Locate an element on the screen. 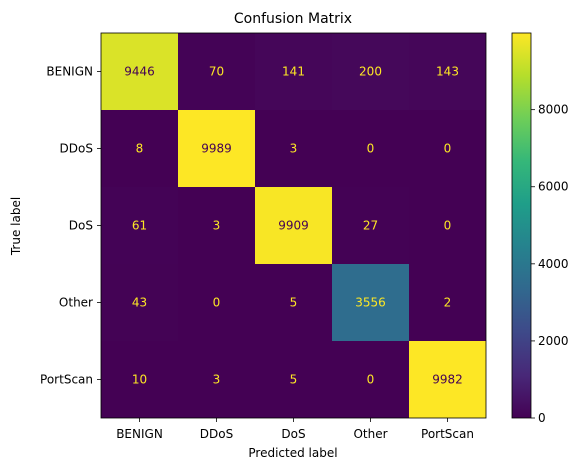 Image resolution: width=586 pixels, height=470 pixels. x-tick-label: PortScan is located at coordinates (447, 434).